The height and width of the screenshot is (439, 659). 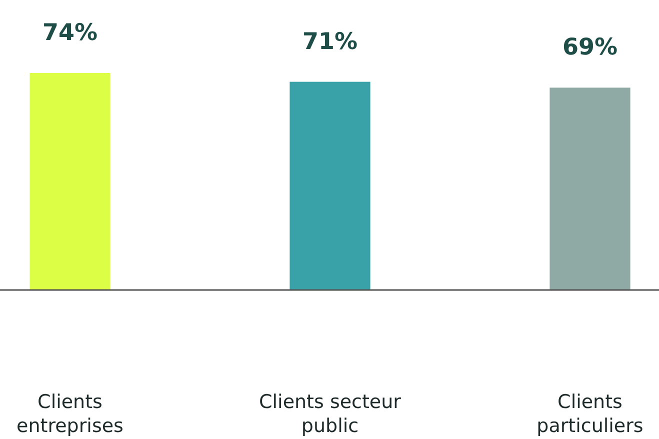 What do you see at coordinates (330, 414) in the screenshot?
I see `x-tick-label: Clients secteur public` at bounding box center [330, 414].